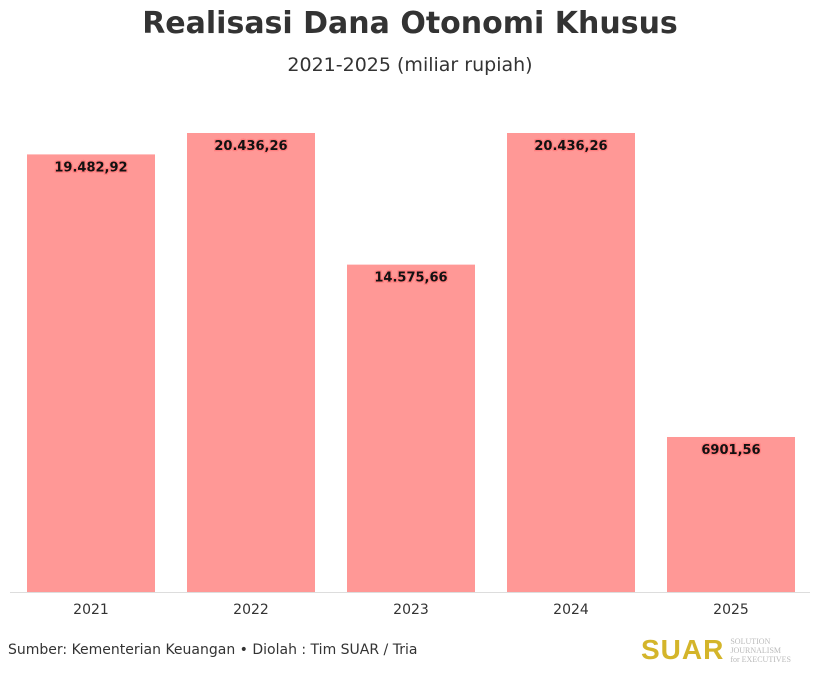  What do you see at coordinates (411, 610) in the screenshot?
I see `x-tick-label: 2023` at bounding box center [411, 610].